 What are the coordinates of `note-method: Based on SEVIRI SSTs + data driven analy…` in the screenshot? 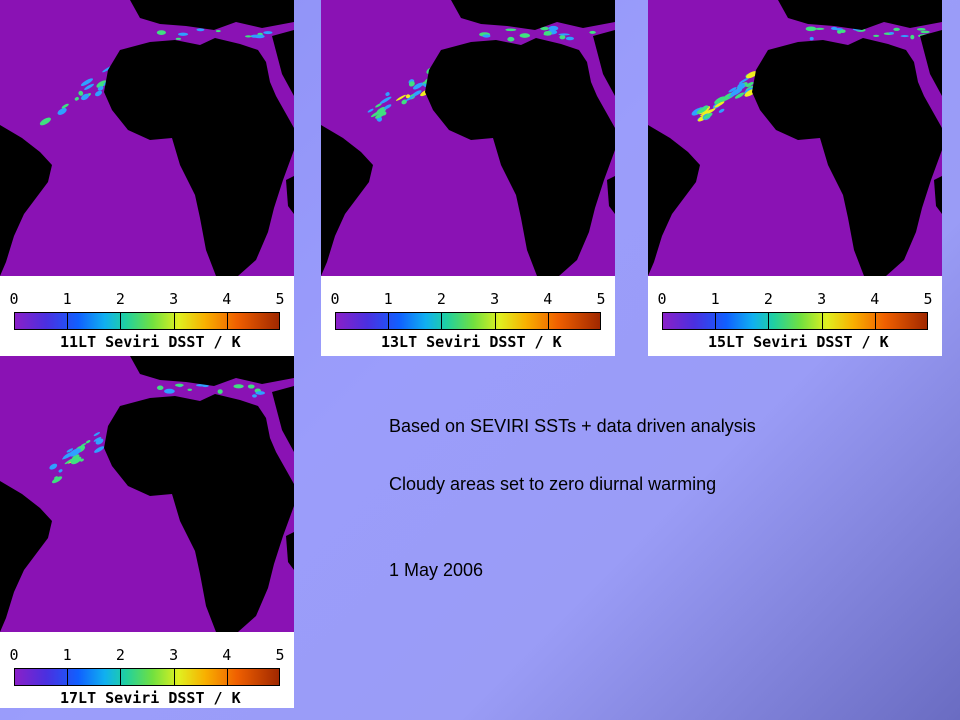 It's located at (572, 426).